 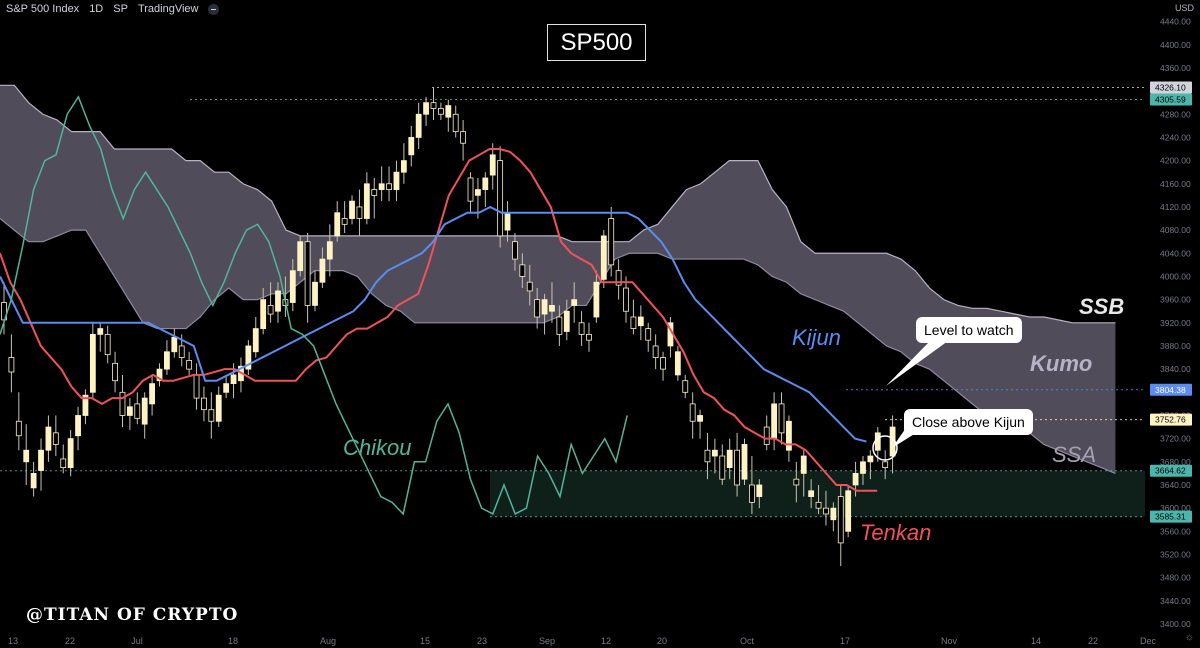 What do you see at coordinates (1189, 637) in the screenshot?
I see `settings-gear-icon: ☼` at bounding box center [1189, 637].